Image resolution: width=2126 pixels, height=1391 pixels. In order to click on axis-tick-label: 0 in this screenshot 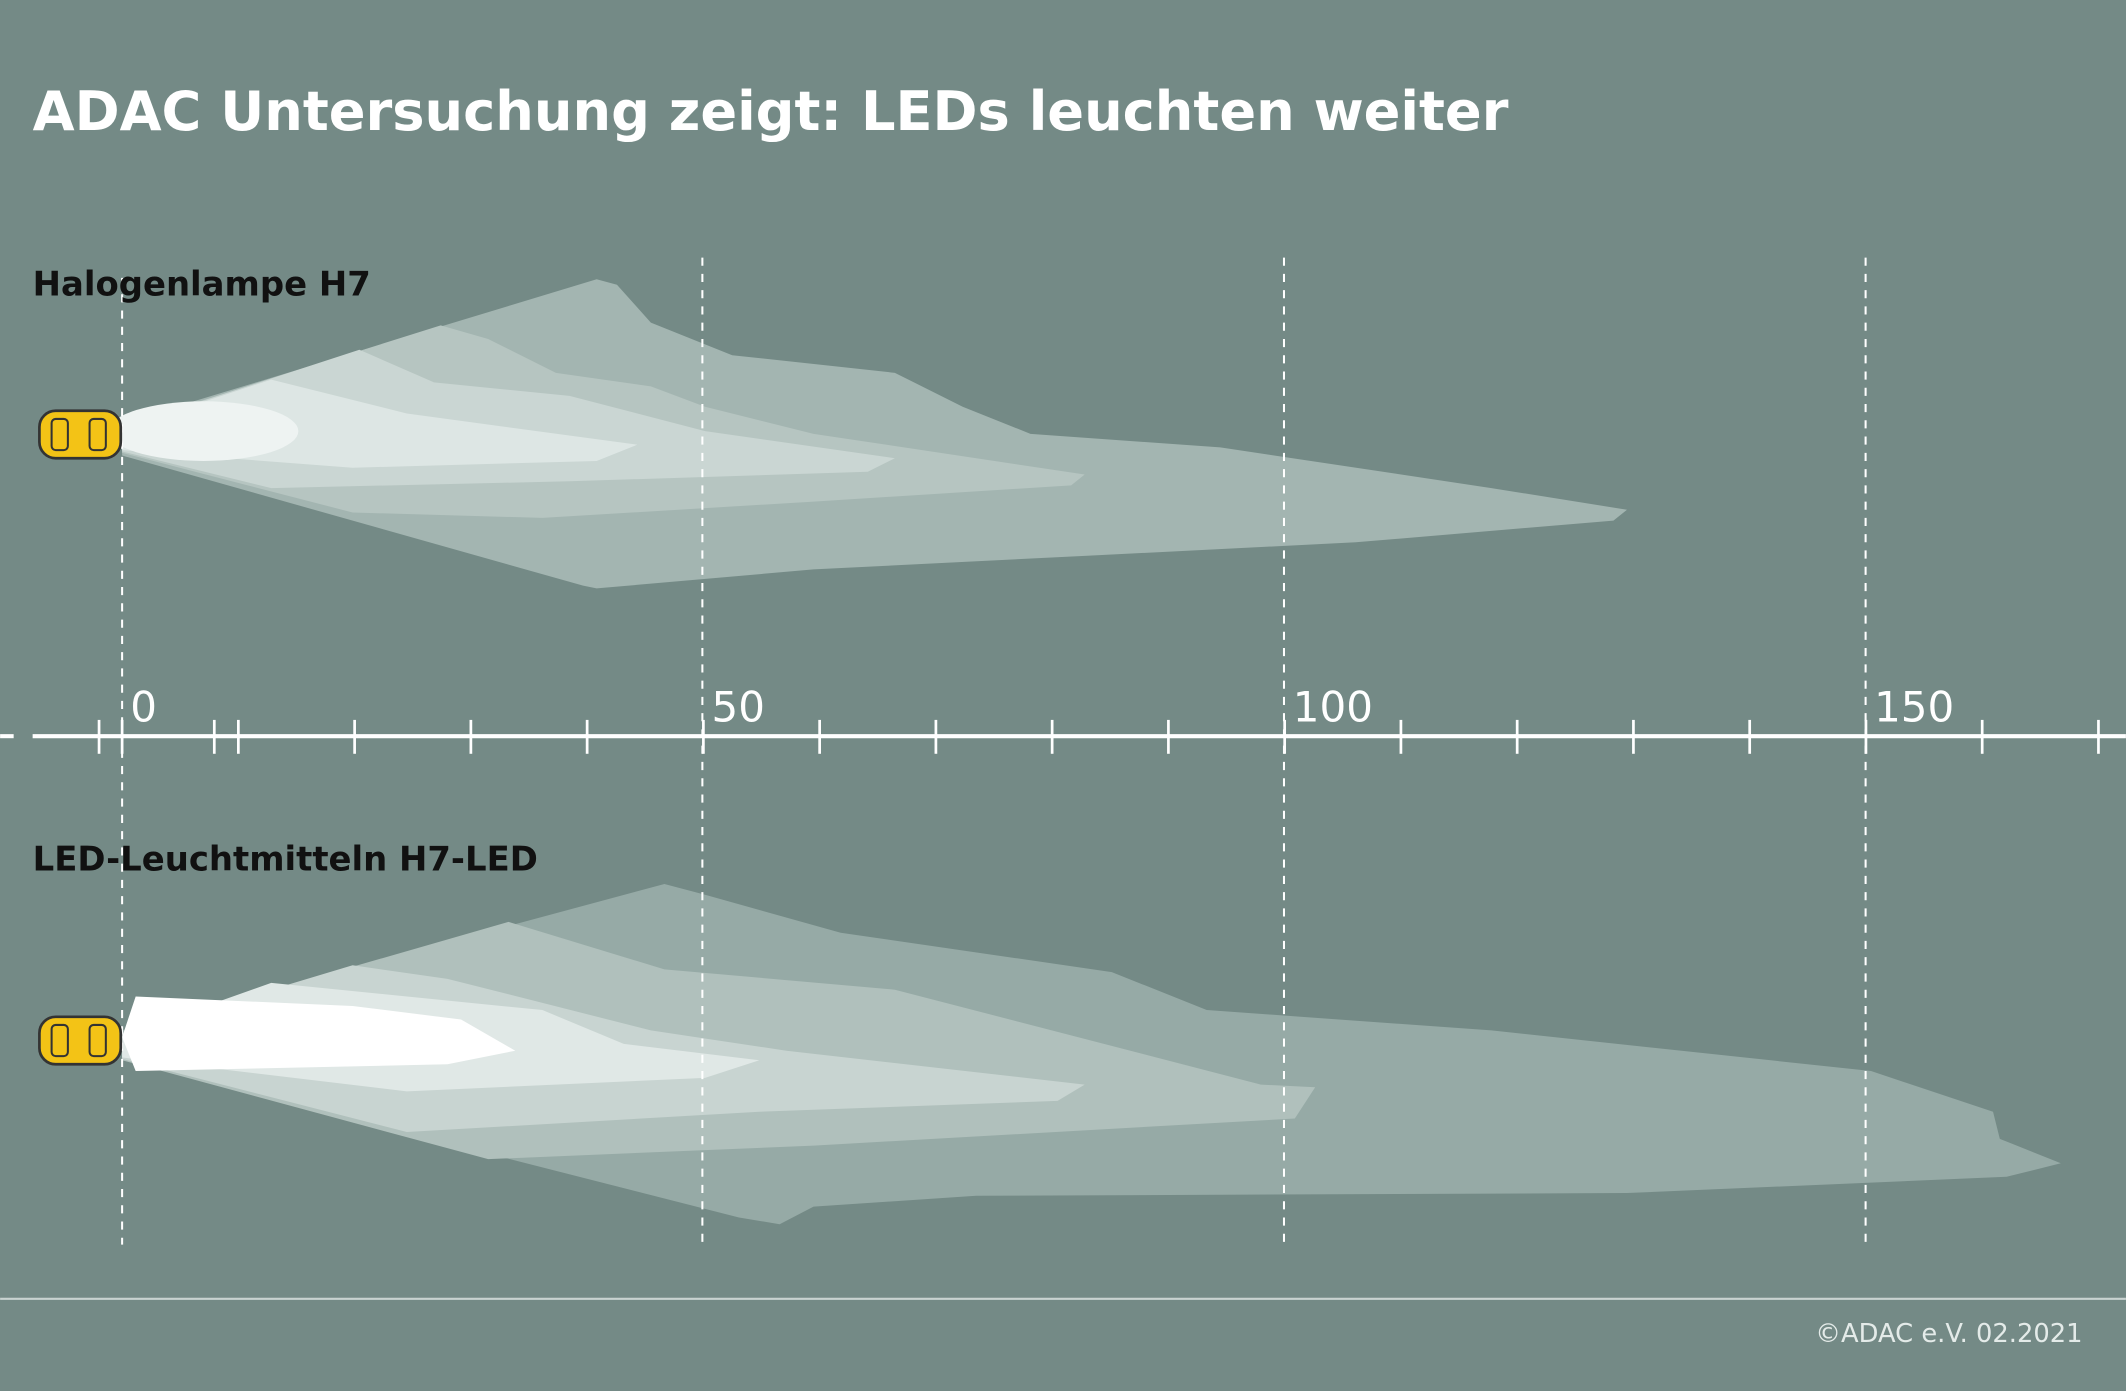, I will do `click(143, 706)`.